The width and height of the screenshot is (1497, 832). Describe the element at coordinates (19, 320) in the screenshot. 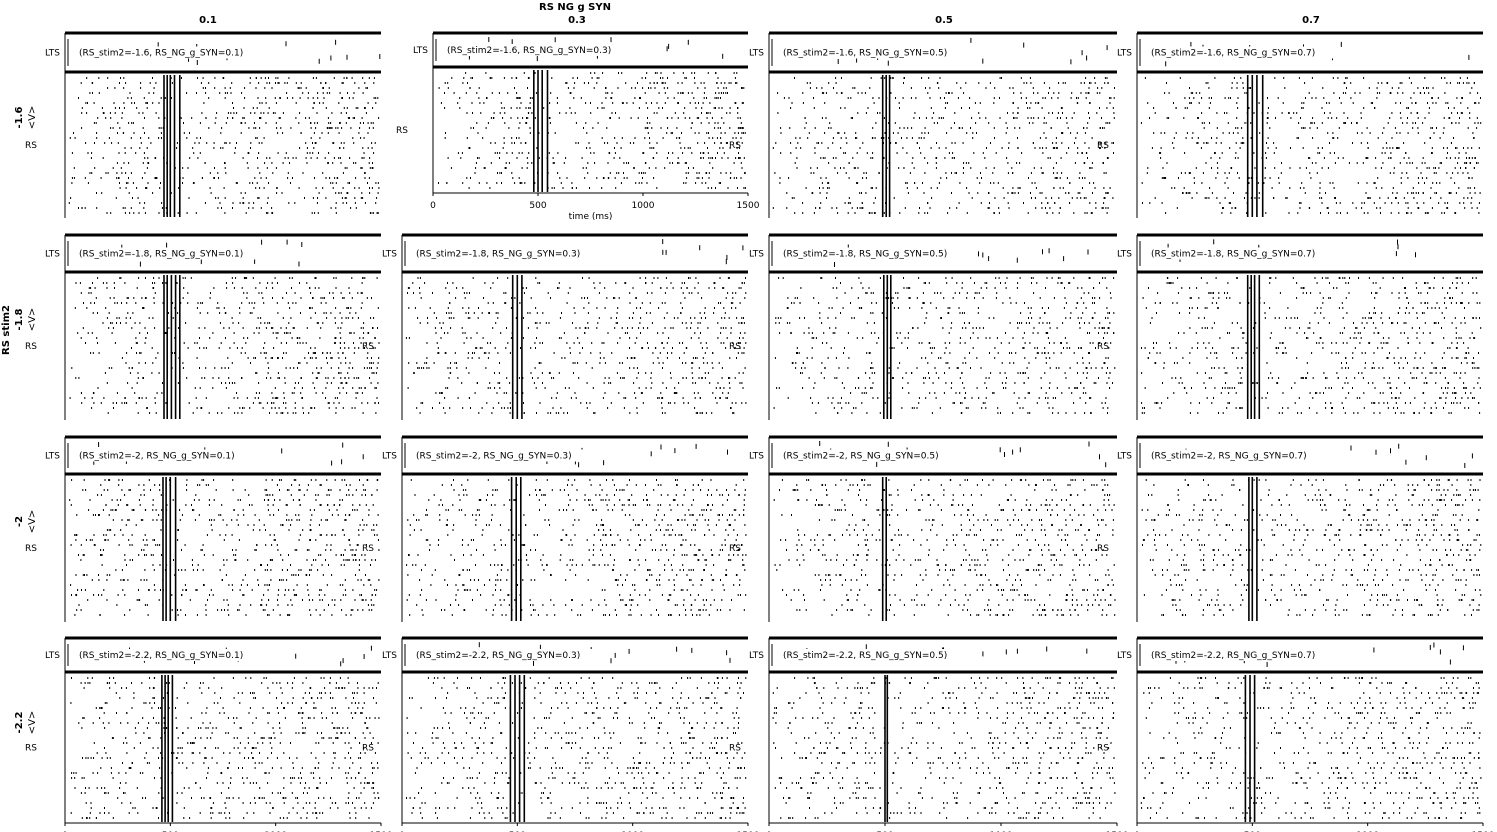

I see `row-value-label: -1.8` at that location.